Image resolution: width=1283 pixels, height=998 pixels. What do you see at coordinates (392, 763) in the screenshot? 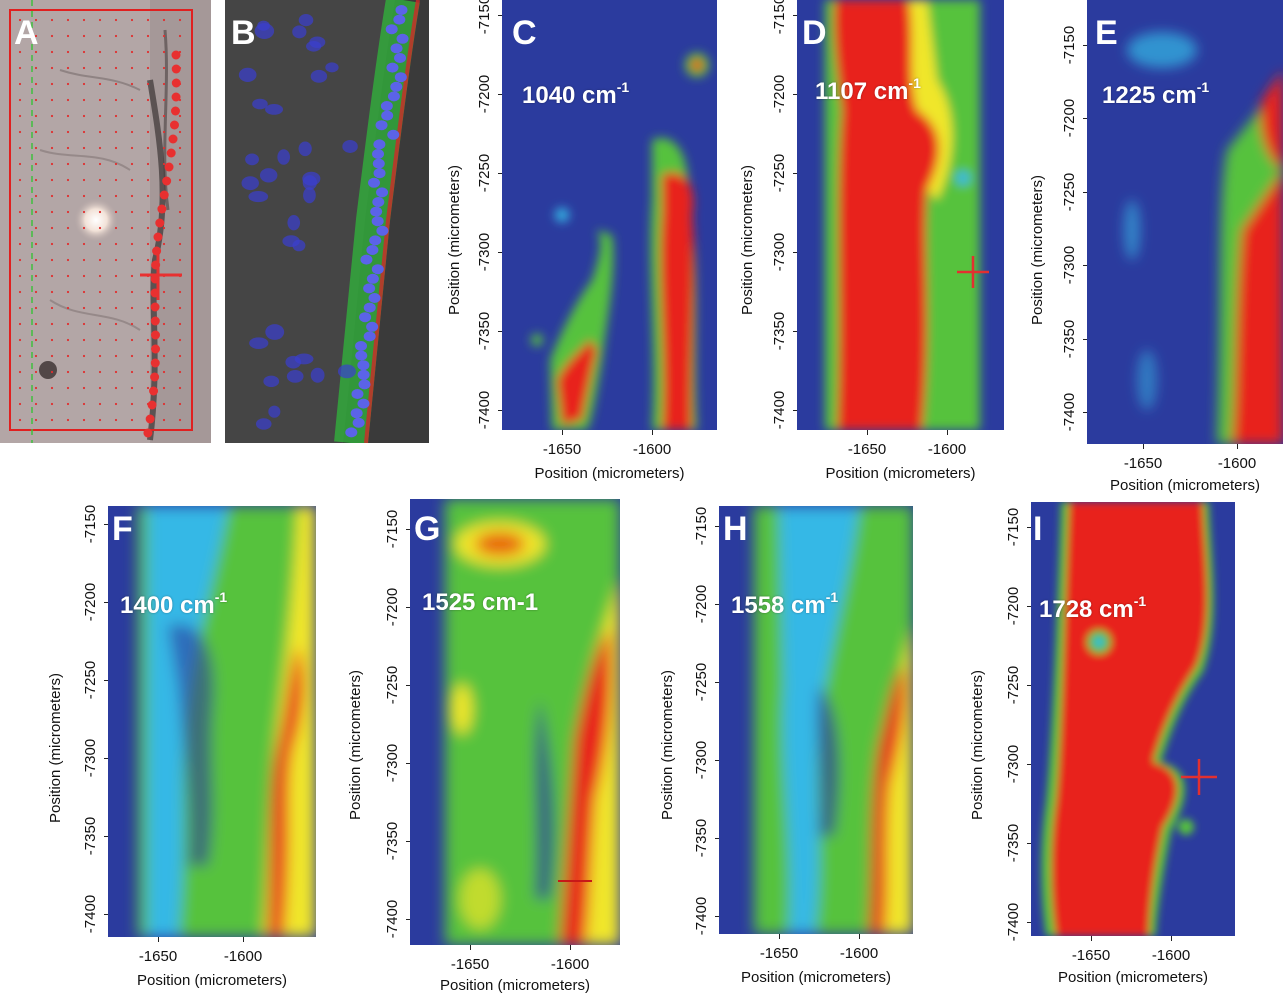
I see `ytick-label-g: -7300` at bounding box center [392, 763].